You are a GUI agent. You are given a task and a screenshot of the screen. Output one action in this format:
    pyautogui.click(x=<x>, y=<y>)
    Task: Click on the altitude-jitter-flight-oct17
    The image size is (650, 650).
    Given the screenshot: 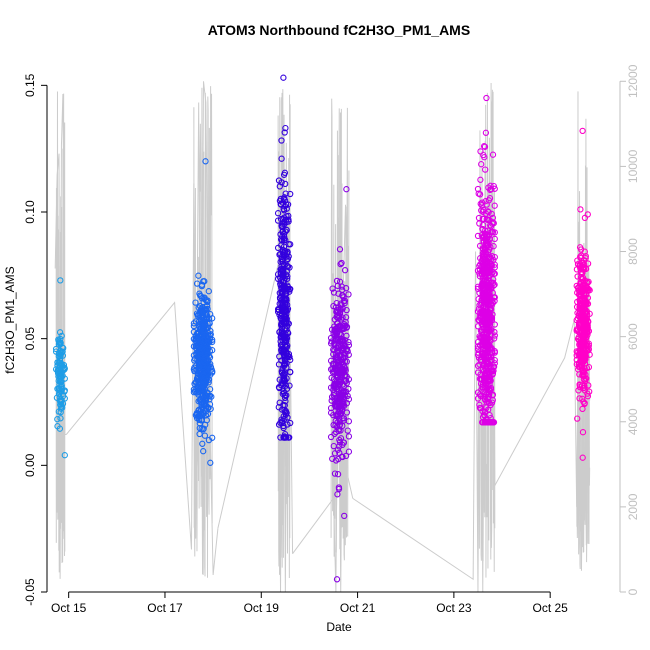 What is the action you would take?
    pyautogui.click(x=203, y=332)
    